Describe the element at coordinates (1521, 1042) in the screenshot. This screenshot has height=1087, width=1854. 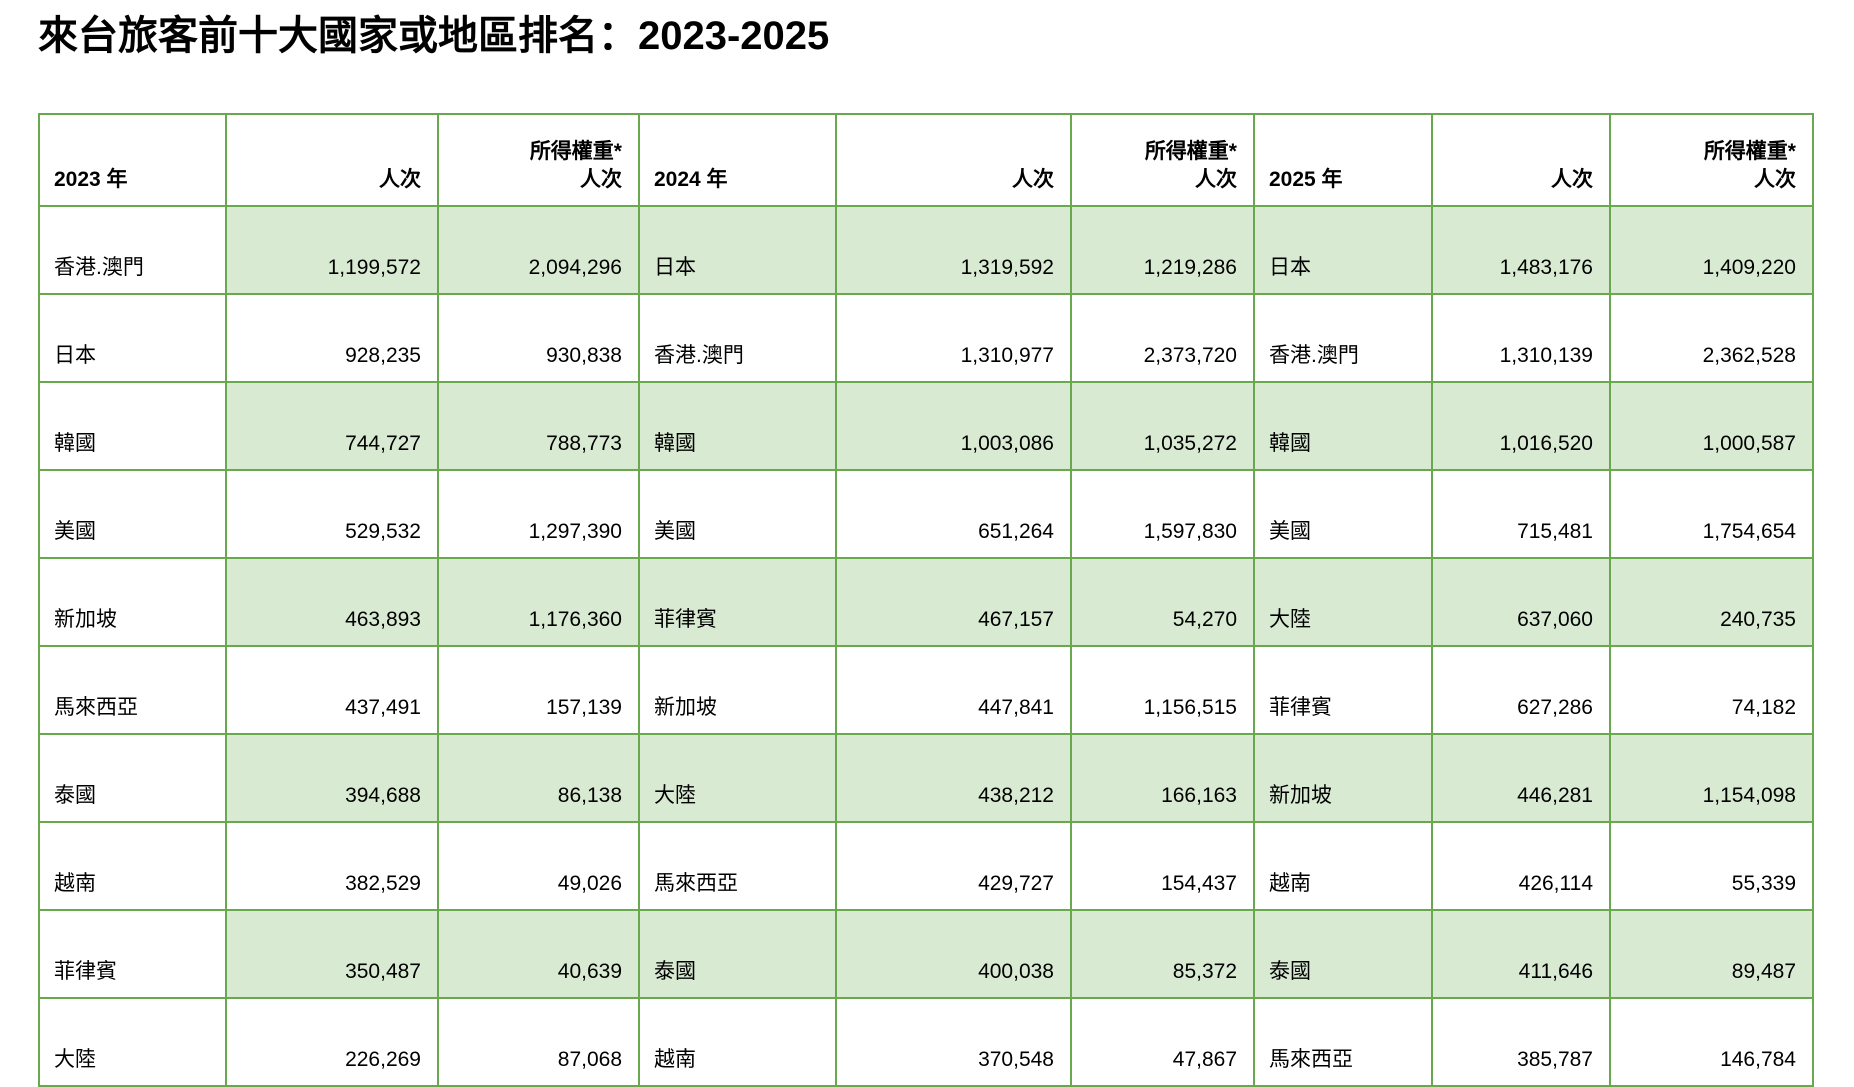
I see `visitors-cell: 385,787` at that location.